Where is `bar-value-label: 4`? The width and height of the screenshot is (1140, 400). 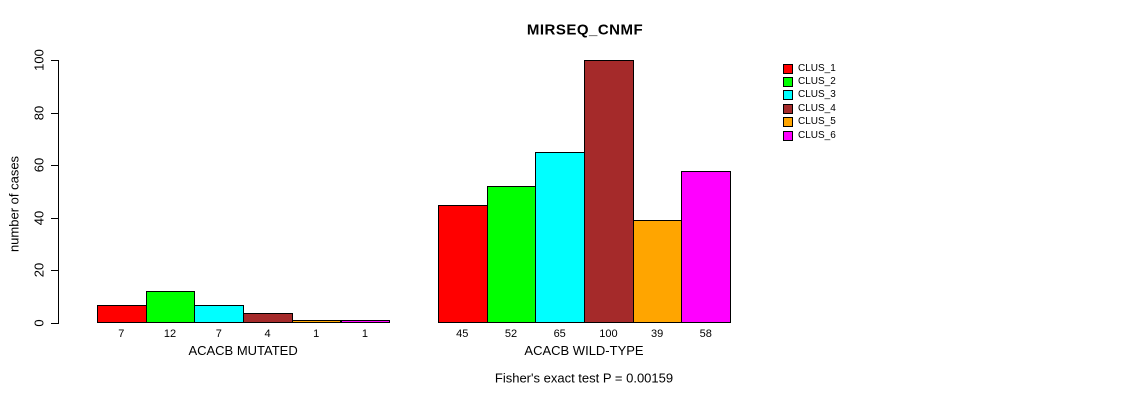 bar-value-label: 4 is located at coordinates (267, 334).